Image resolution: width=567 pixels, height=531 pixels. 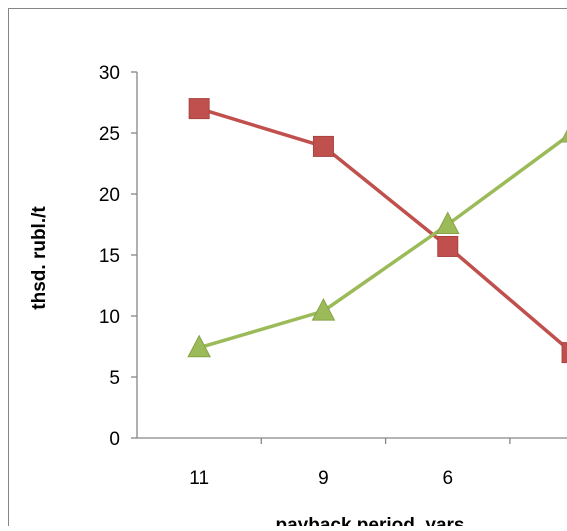 What do you see at coordinates (109, 256) in the screenshot?
I see `y-tick-label: 15` at bounding box center [109, 256].